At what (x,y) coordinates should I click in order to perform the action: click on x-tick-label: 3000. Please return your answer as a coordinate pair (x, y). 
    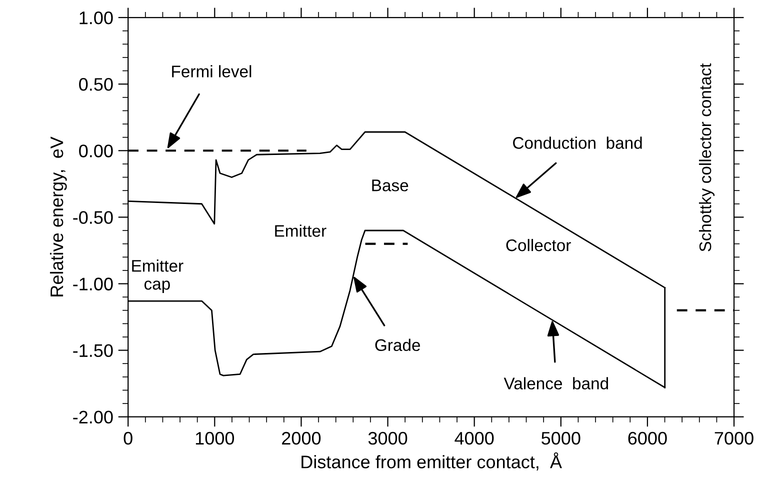
    Looking at the image, I should click on (388, 438).